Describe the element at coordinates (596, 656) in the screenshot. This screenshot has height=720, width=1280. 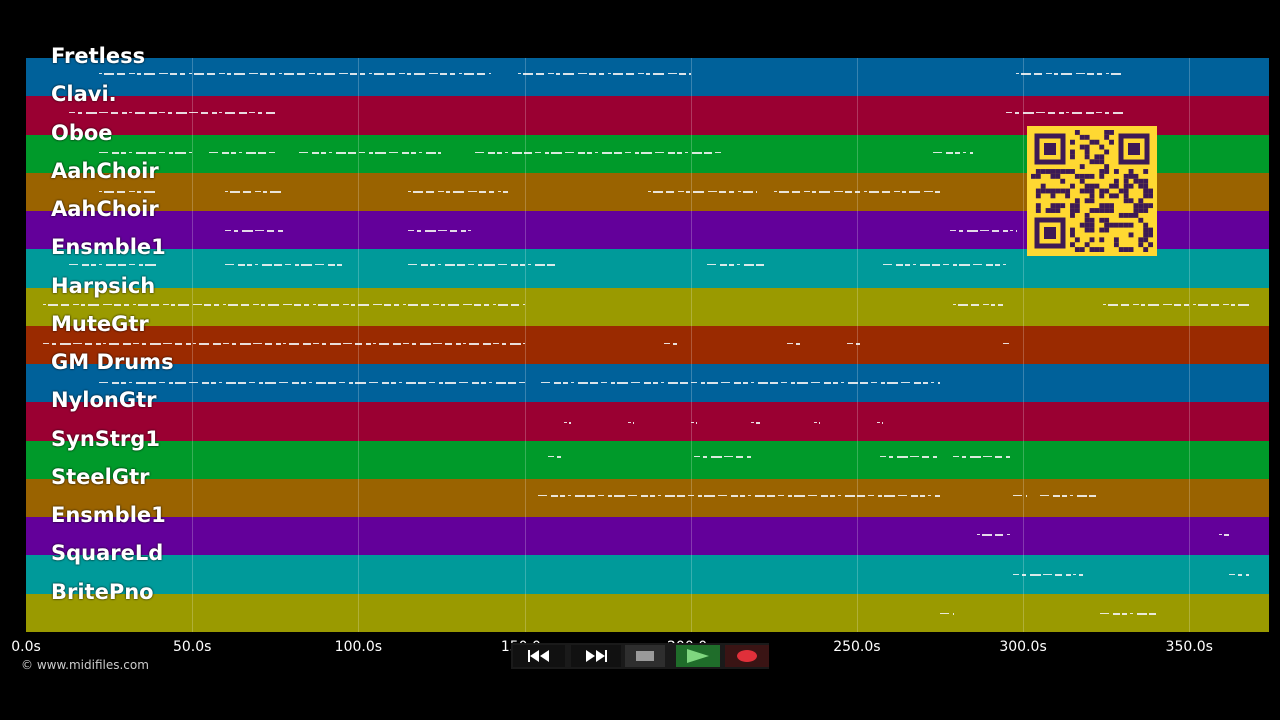
I see `fast-forward-button` at that location.